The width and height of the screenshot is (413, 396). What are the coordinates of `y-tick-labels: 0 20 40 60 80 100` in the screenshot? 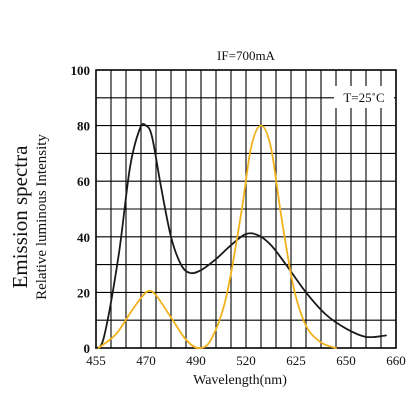 It's located at (81, 209).